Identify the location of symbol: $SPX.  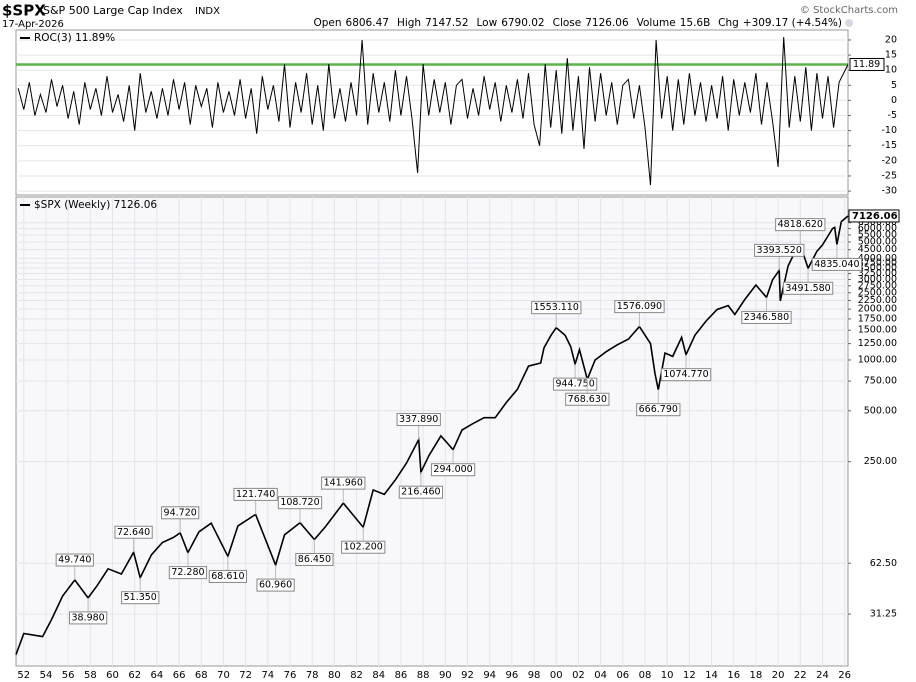
(24, 11).